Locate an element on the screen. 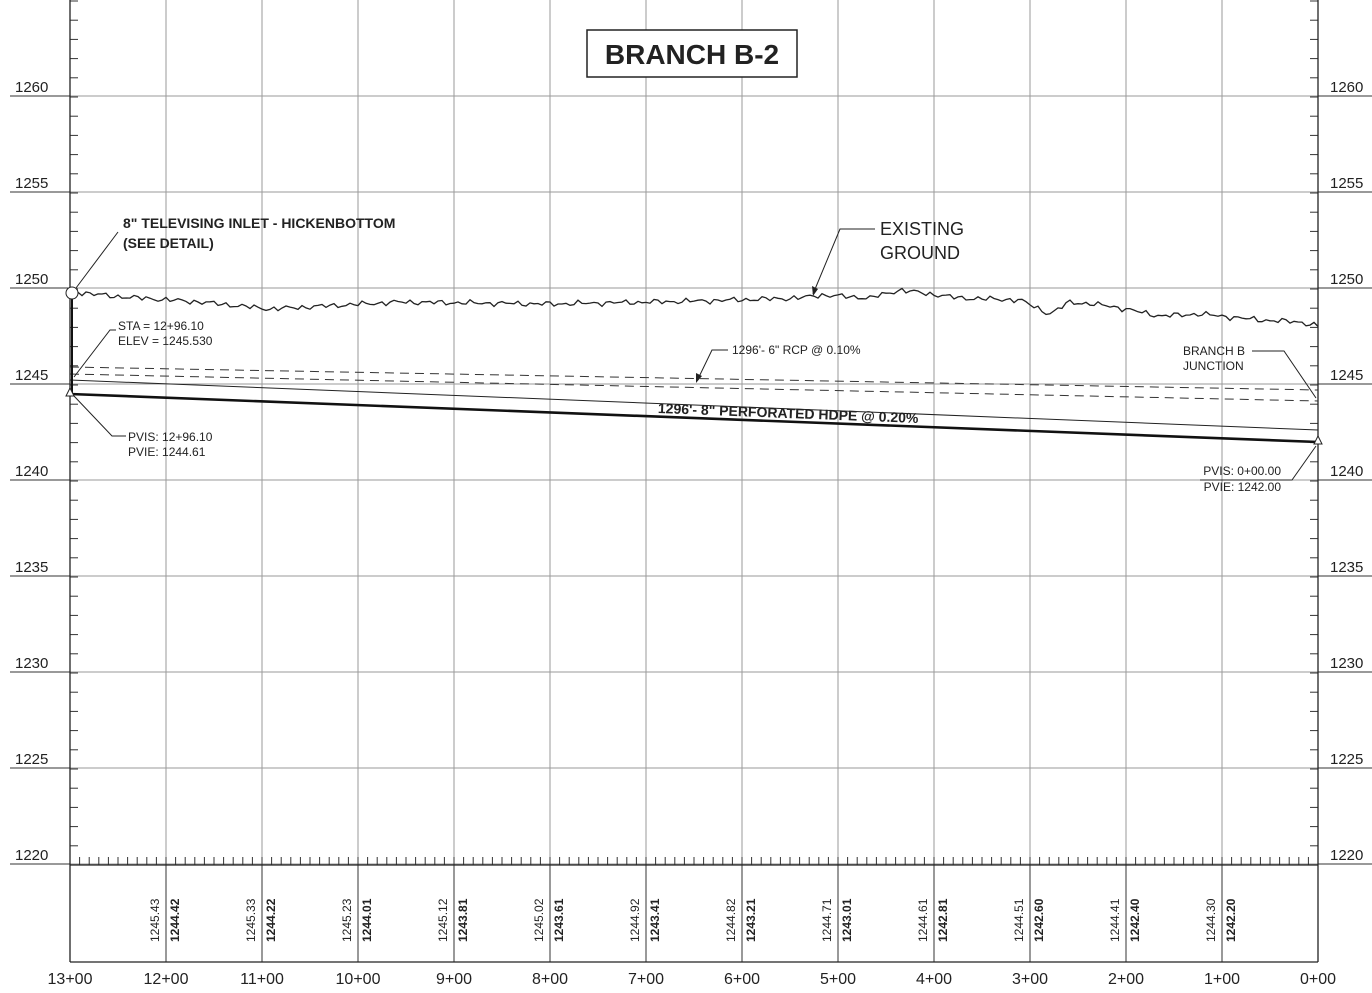  existing-elevation: 1244.71 is located at coordinates (827, 920).